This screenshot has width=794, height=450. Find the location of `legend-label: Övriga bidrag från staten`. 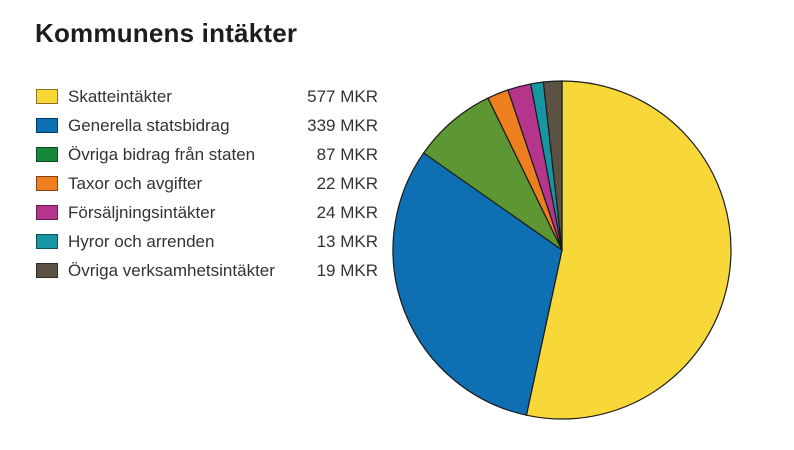

legend-label: Övriga bidrag från staten is located at coordinates (162, 154).